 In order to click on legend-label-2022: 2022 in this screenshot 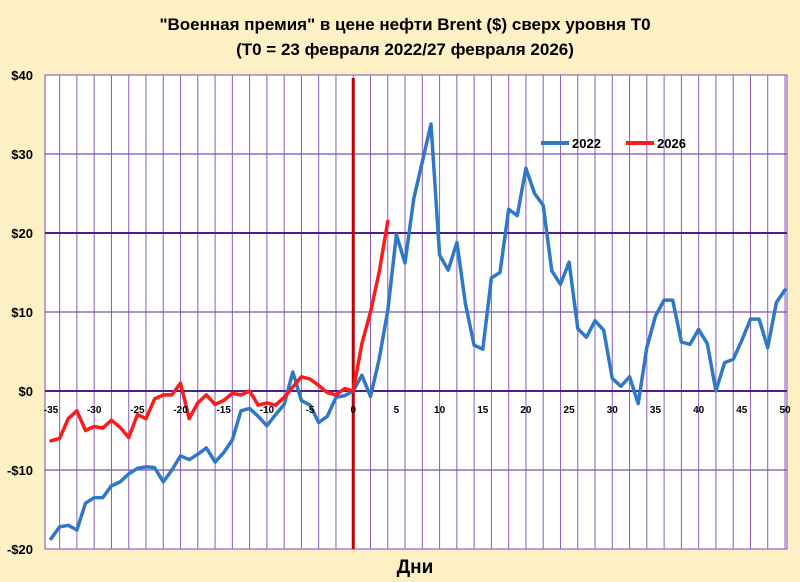, I will do `click(586, 143)`.